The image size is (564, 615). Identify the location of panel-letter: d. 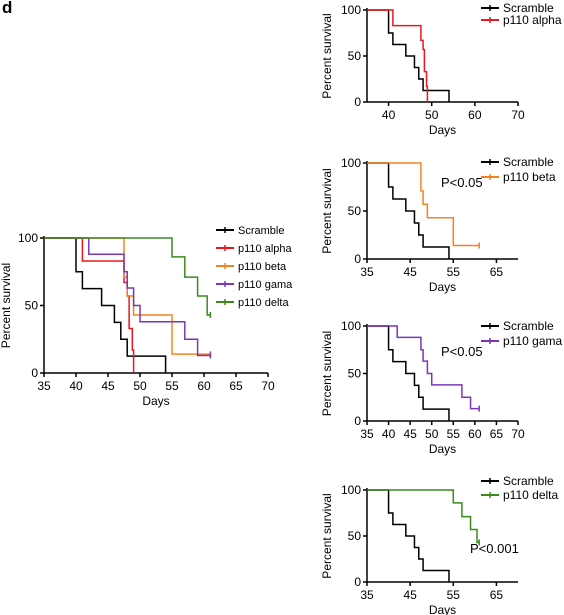
(7, 8).